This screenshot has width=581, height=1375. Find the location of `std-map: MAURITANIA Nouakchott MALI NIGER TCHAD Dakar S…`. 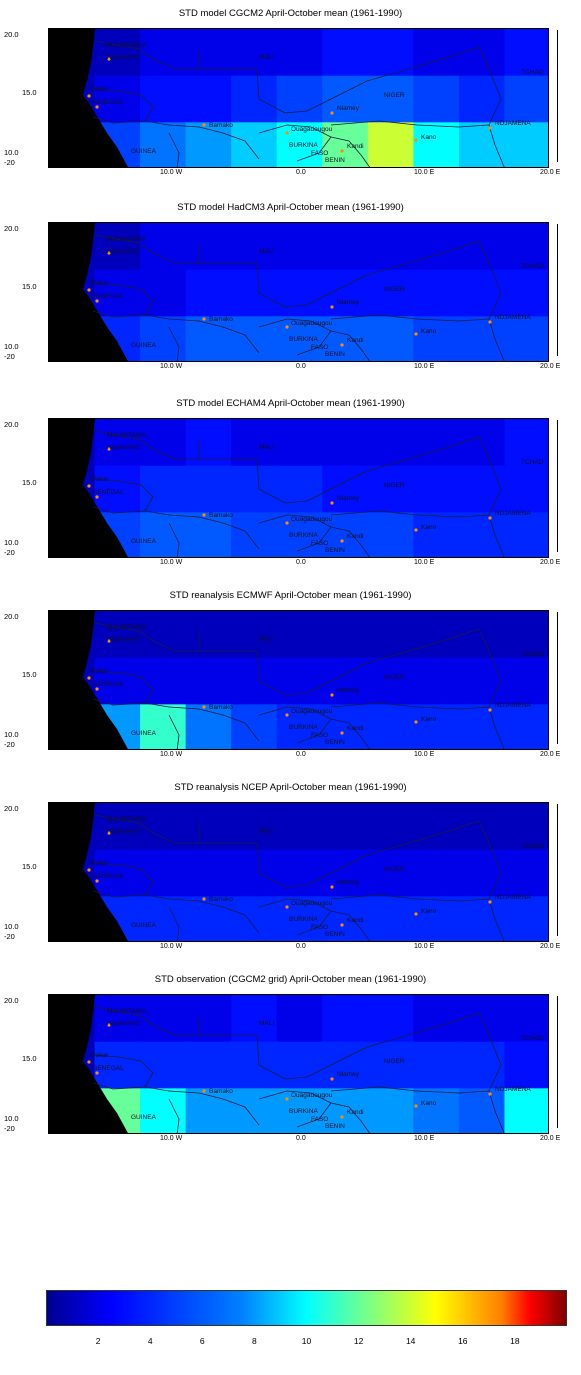

std-map: MAURITANIA Nouakchott MALI NIGER TCHAD Dakar S… is located at coordinates (298, 872).